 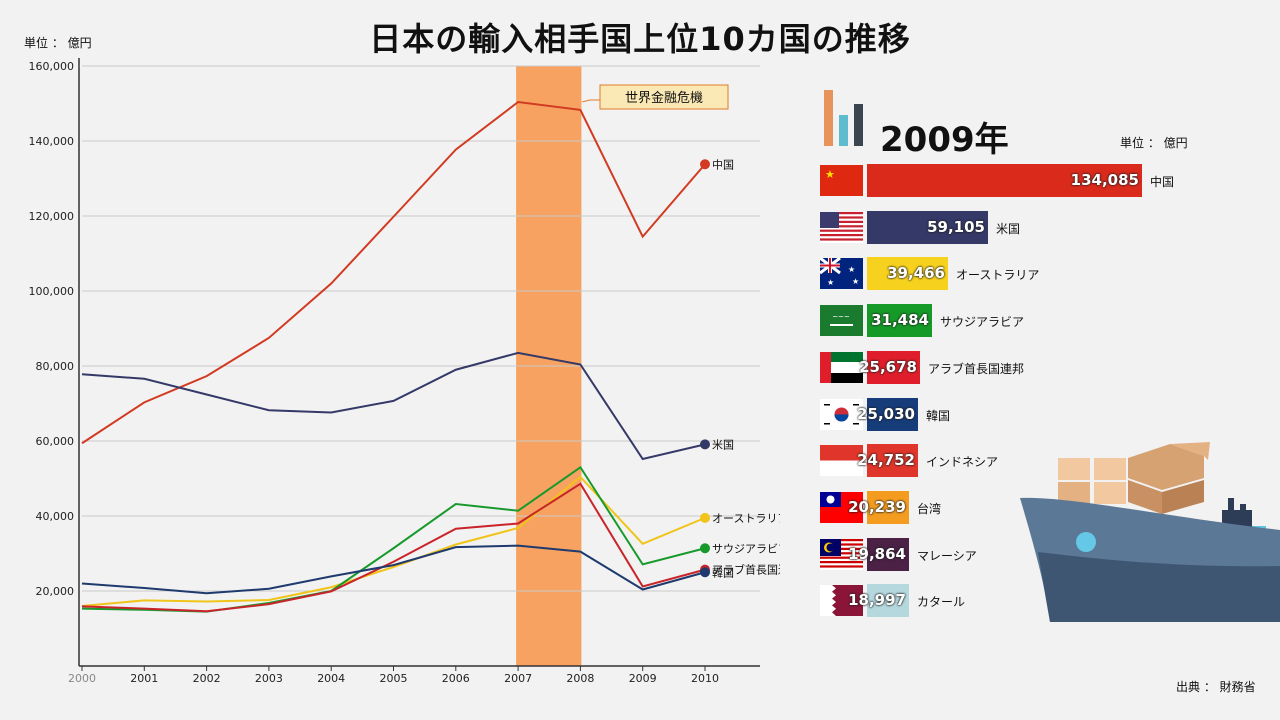 I want to click on ranking-value: 19,864, so click(x=877, y=553).